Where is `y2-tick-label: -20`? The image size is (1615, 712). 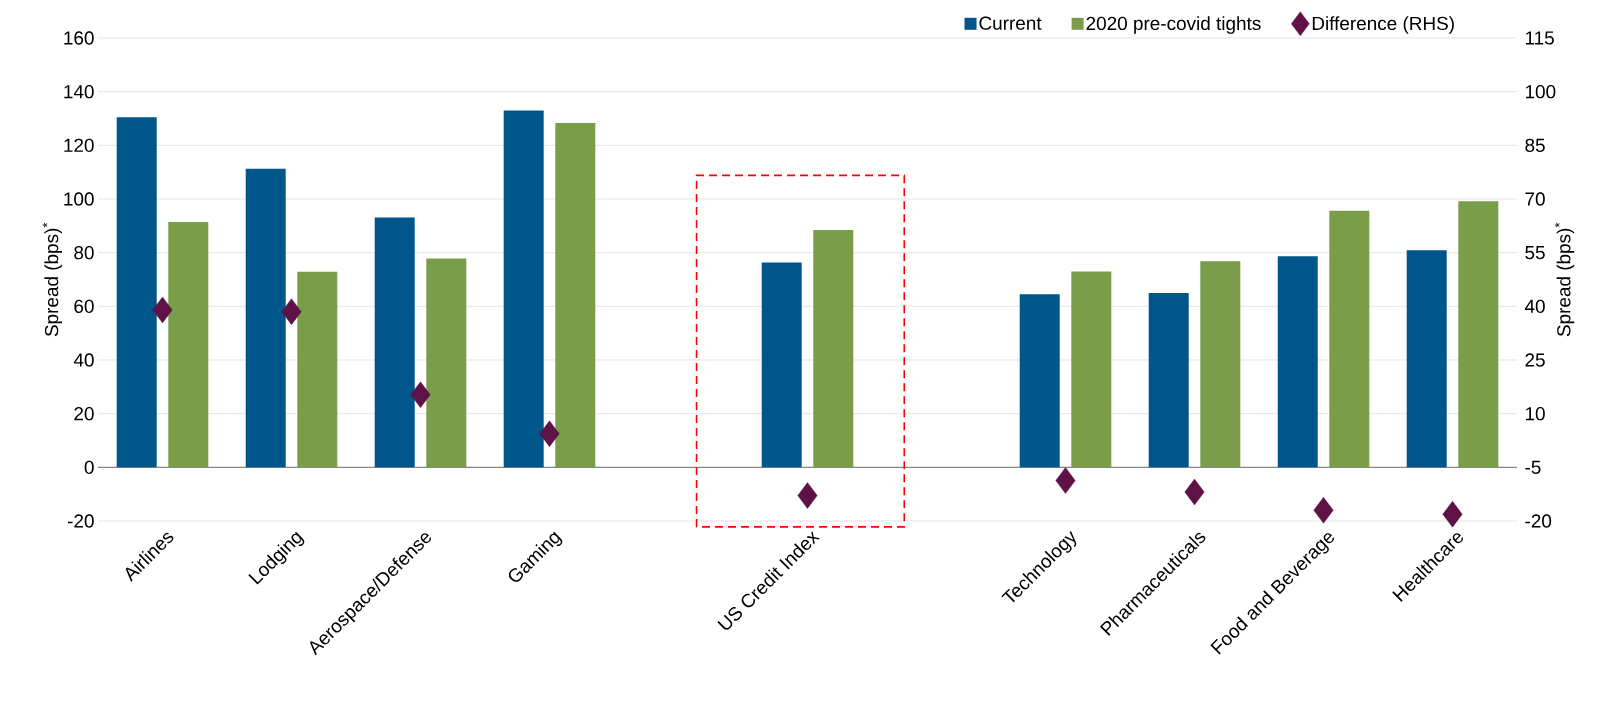 y2-tick-label: -20 is located at coordinates (1538, 521).